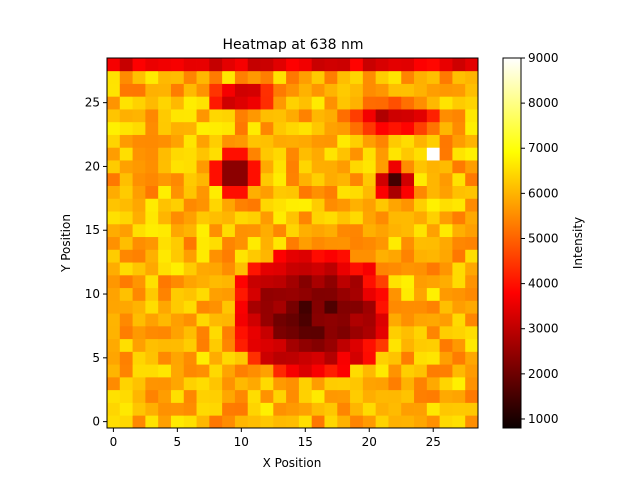  What do you see at coordinates (543, 374) in the screenshot?
I see `colorbar-tick-label: 2000` at bounding box center [543, 374].